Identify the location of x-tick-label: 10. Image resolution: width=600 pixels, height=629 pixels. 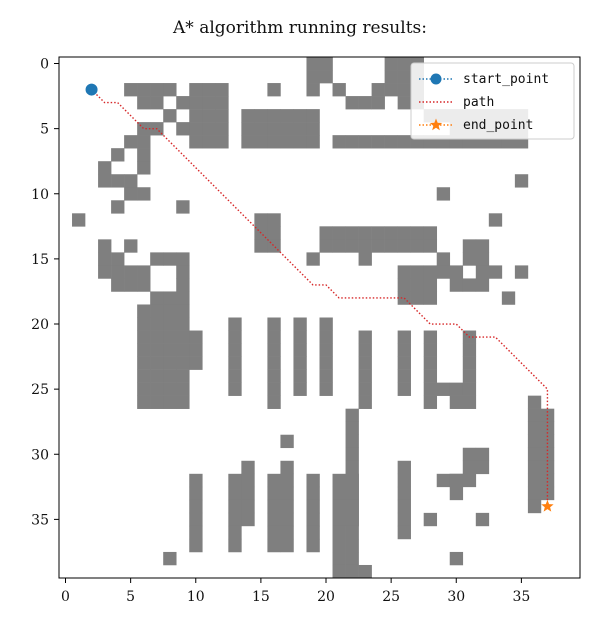
(196, 597).